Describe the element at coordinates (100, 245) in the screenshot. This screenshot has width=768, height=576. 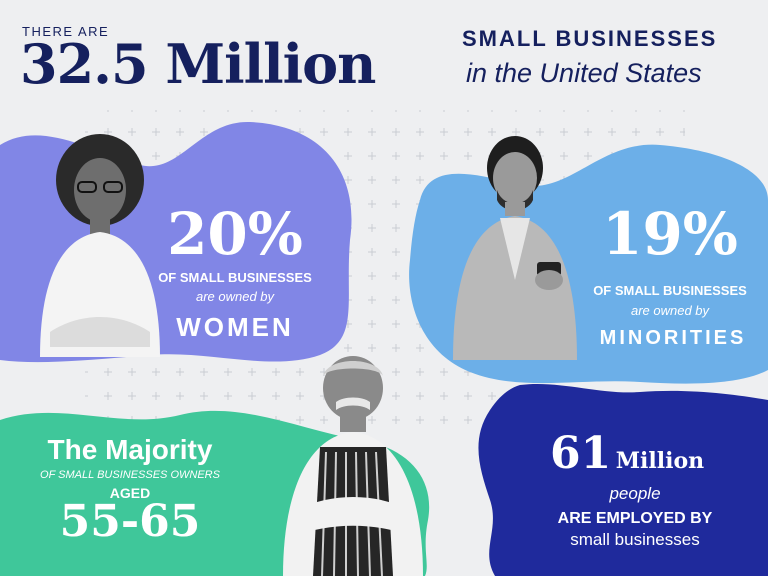
I see `woman-photo` at that location.